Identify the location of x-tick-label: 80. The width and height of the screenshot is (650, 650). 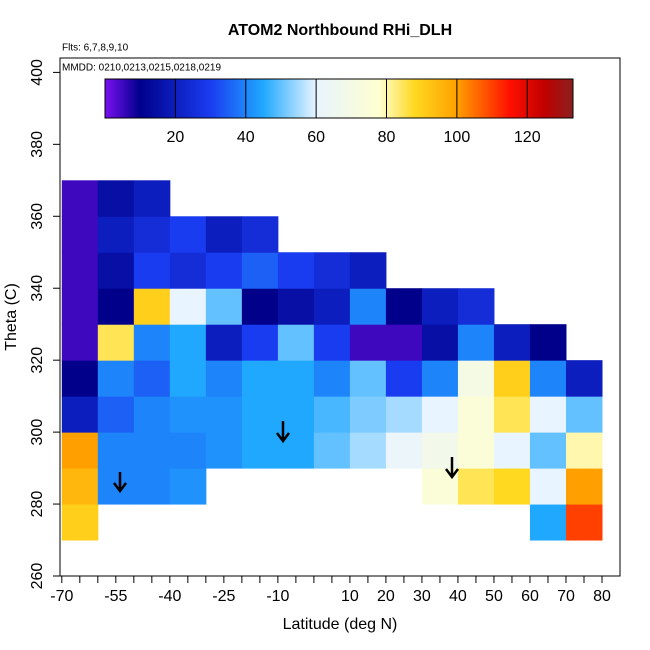
(602, 596).